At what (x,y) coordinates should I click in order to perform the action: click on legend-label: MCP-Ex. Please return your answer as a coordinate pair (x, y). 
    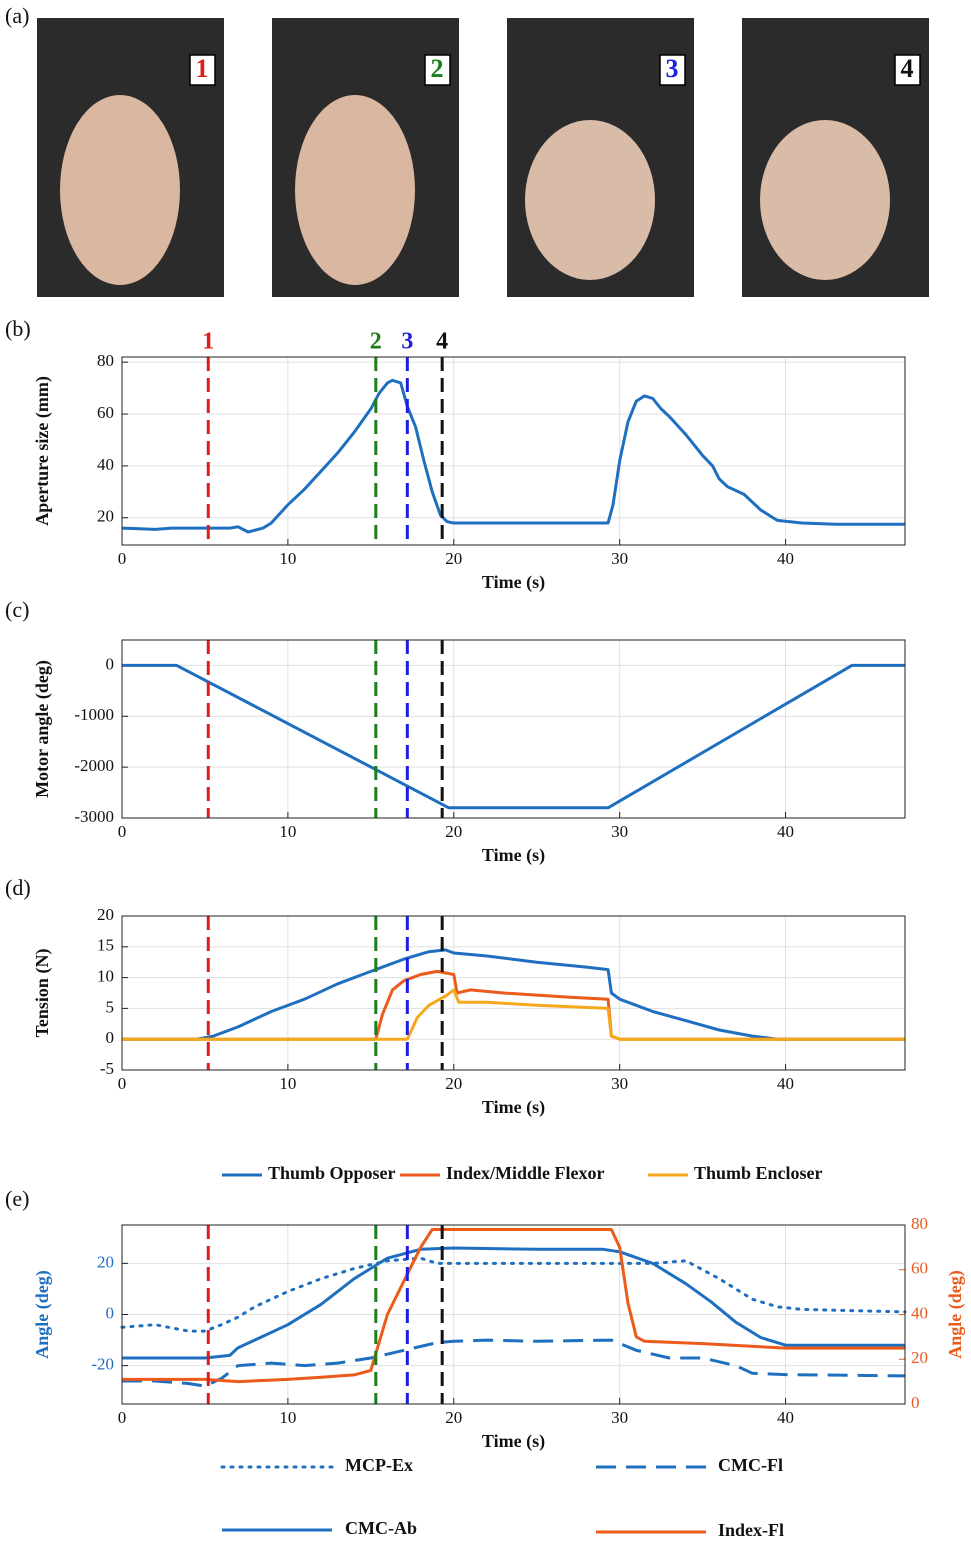
    Looking at the image, I should click on (379, 1465).